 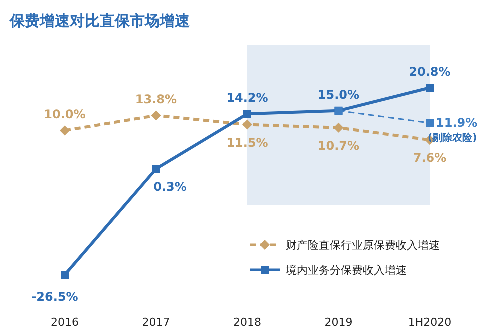 I want to click on data-label: 10.0%, so click(x=65, y=115).